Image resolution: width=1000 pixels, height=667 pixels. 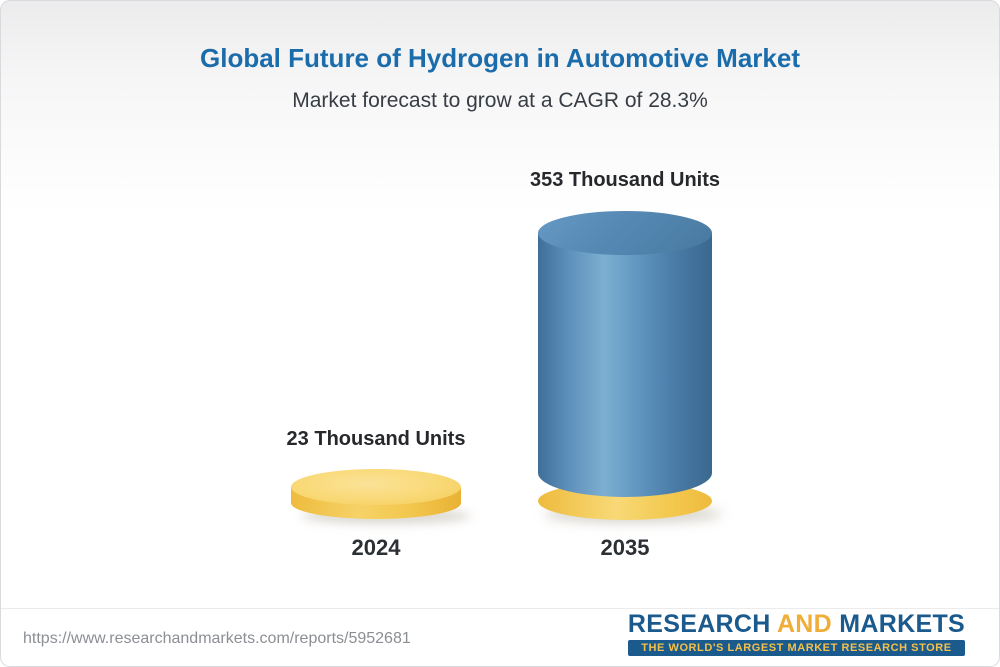 I want to click on brand-logo-wordmark: RESEARCH AND MARKETS, so click(x=796, y=624).